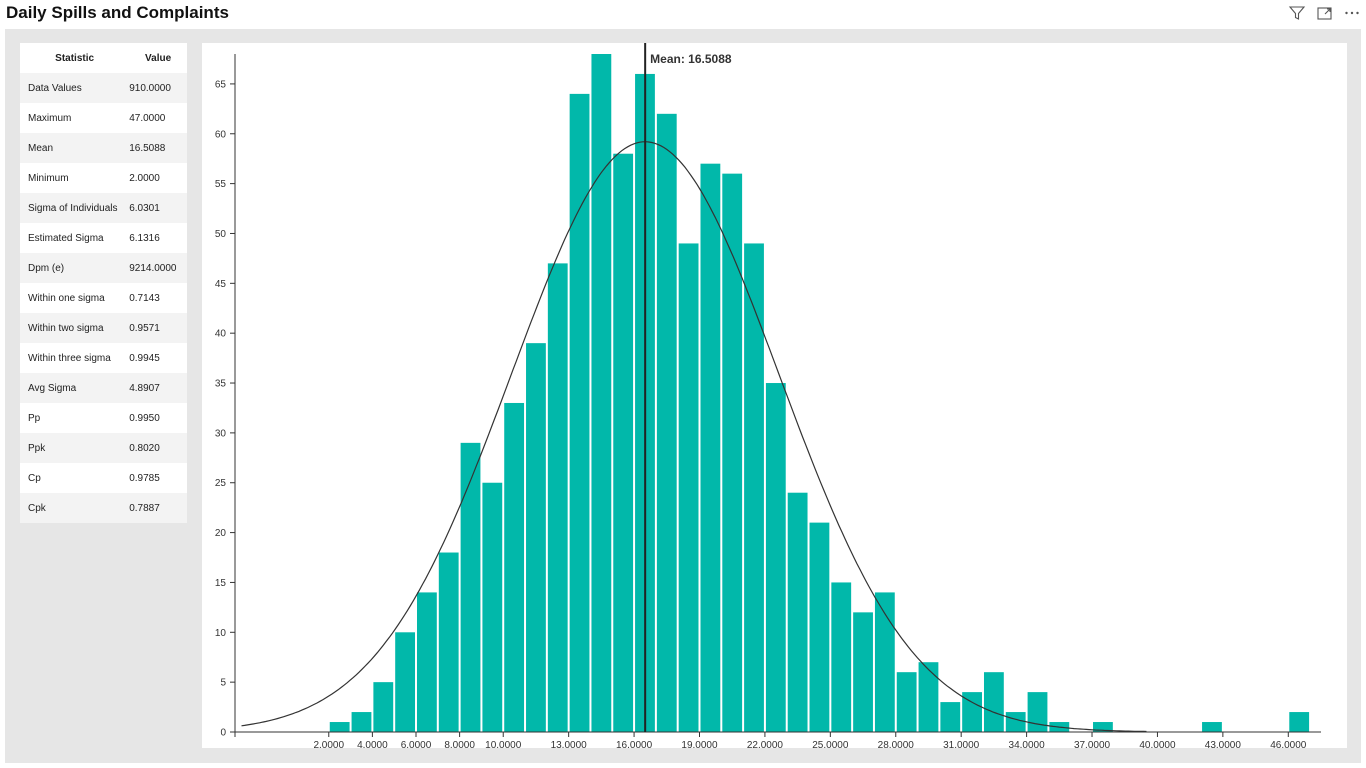 This screenshot has width=1366, height=768. Describe the element at coordinates (569, 744) in the screenshot. I see `x-tick-label: 13.0000` at that location.